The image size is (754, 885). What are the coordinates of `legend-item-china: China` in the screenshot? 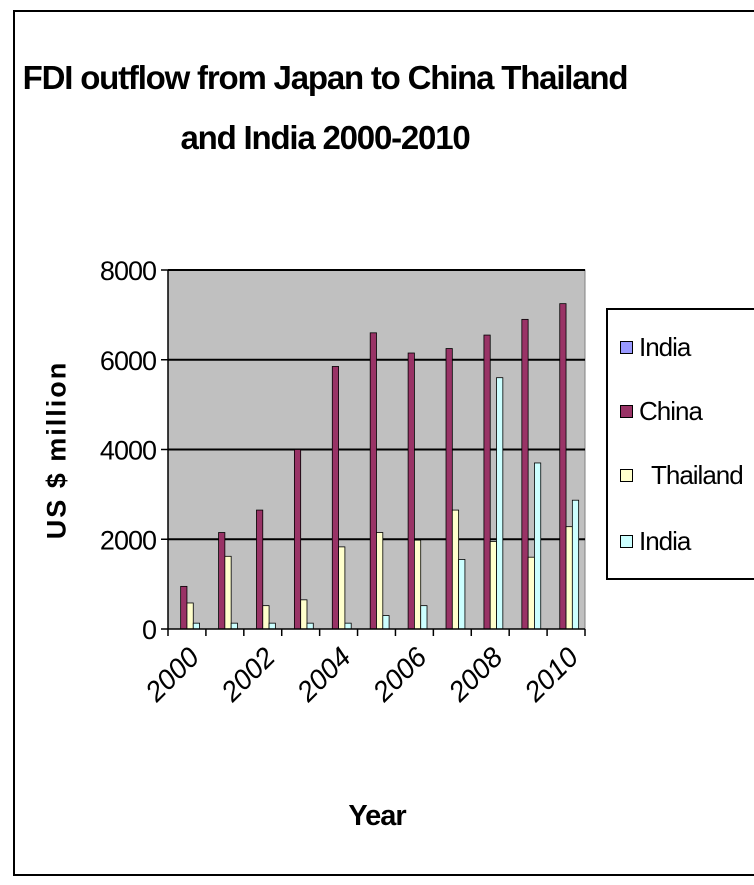 It's located at (661, 411).